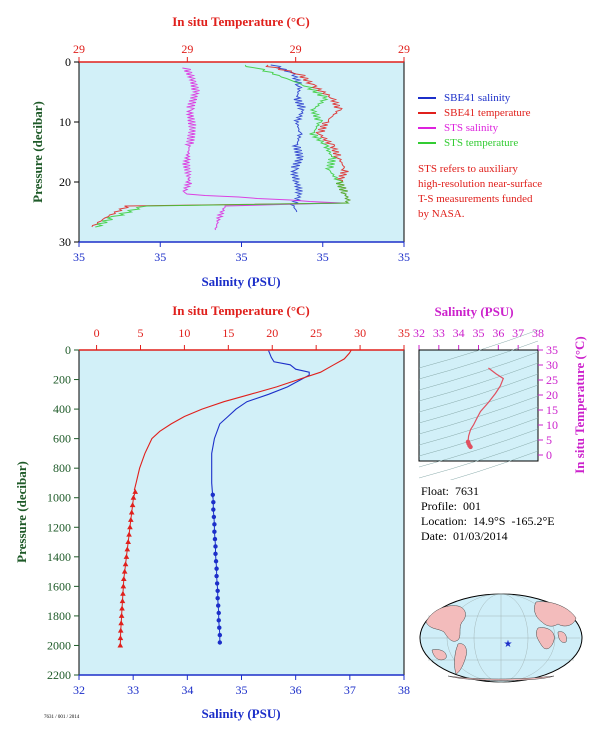 The image size is (601, 736). What do you see at coordinates (242, 420) in the screenshot?
I see `temperature-profile-line` at bounding box center [242, 420].